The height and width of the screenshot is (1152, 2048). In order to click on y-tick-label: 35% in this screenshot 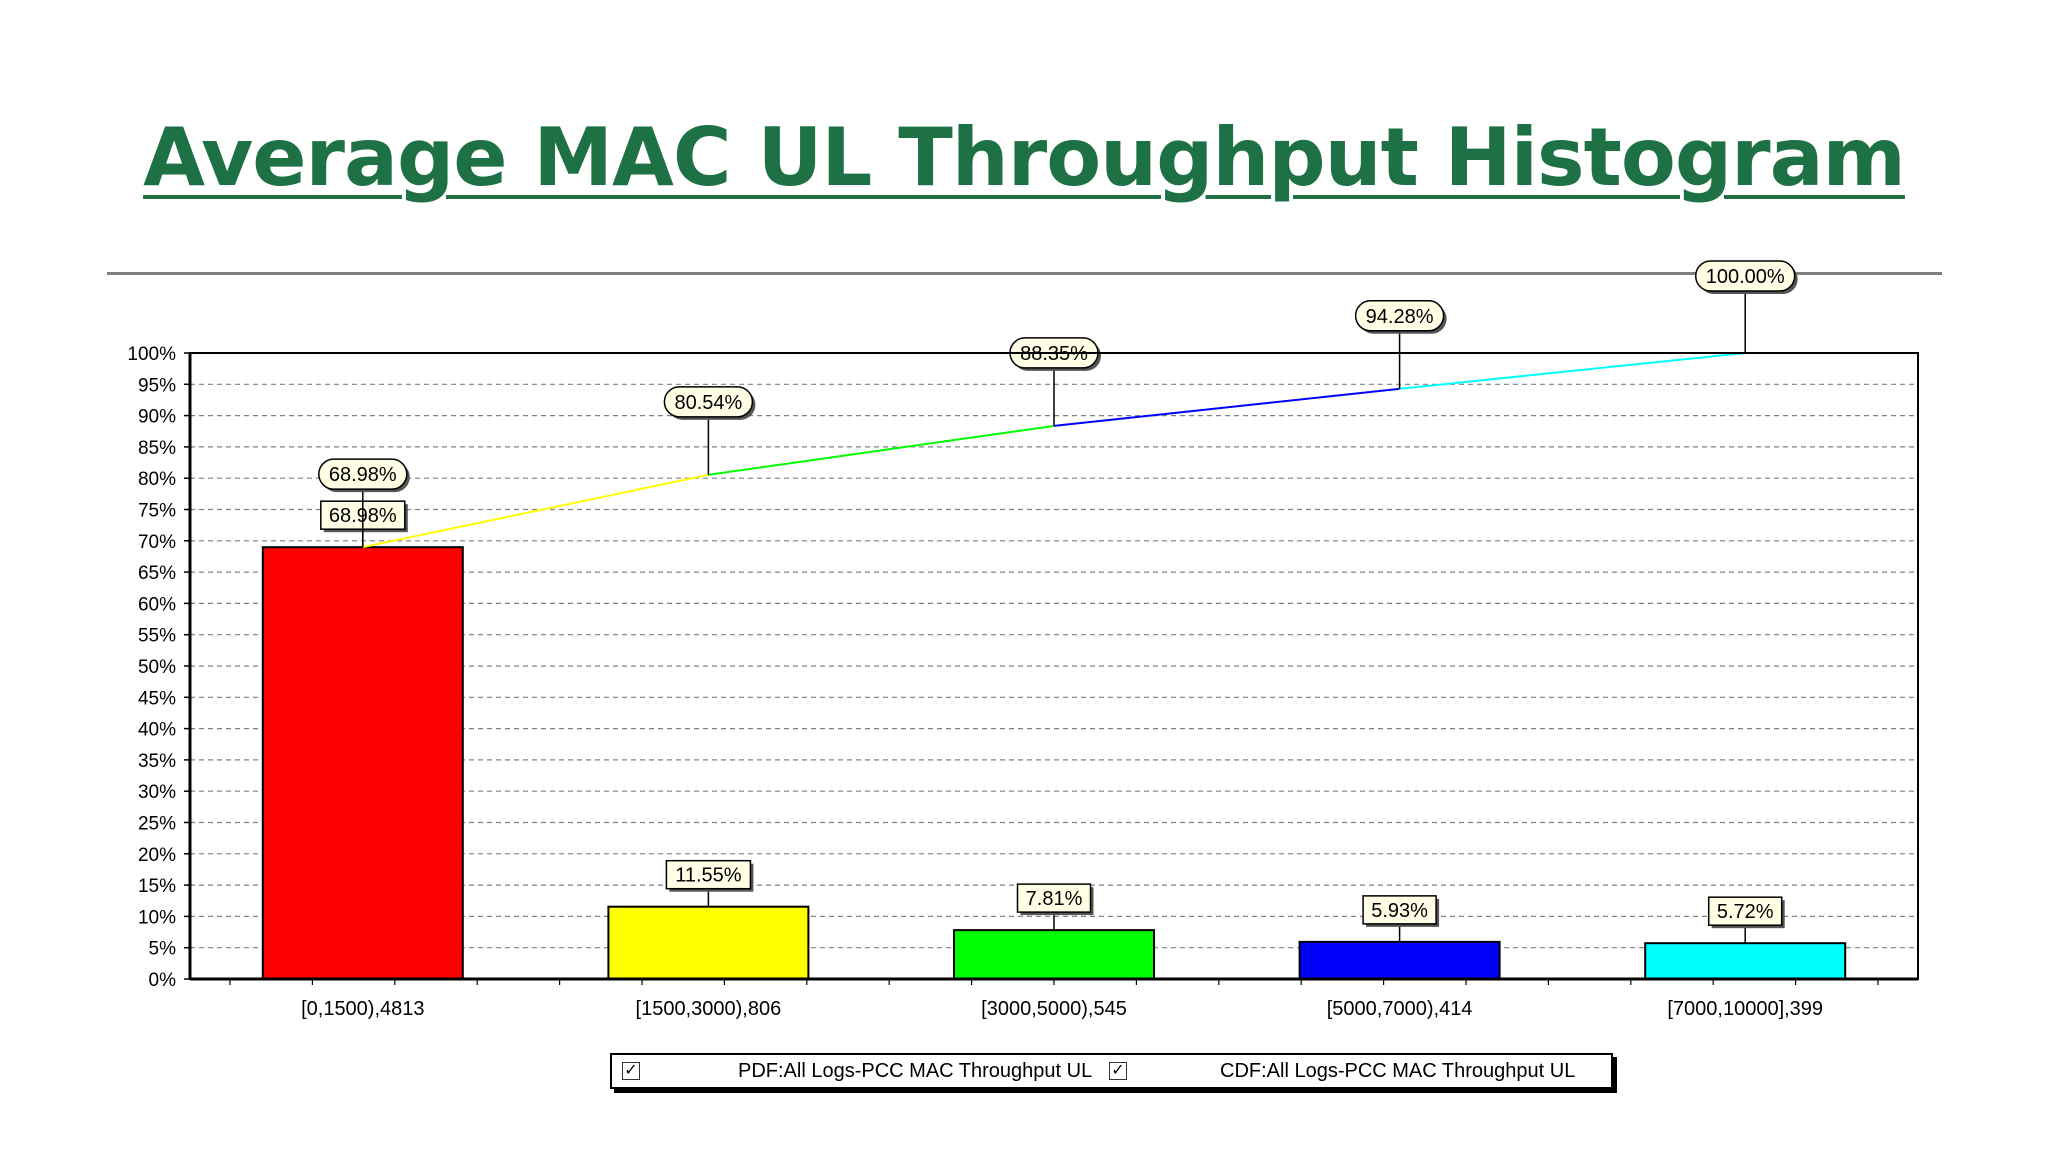, I will do `click(157, 761)`.